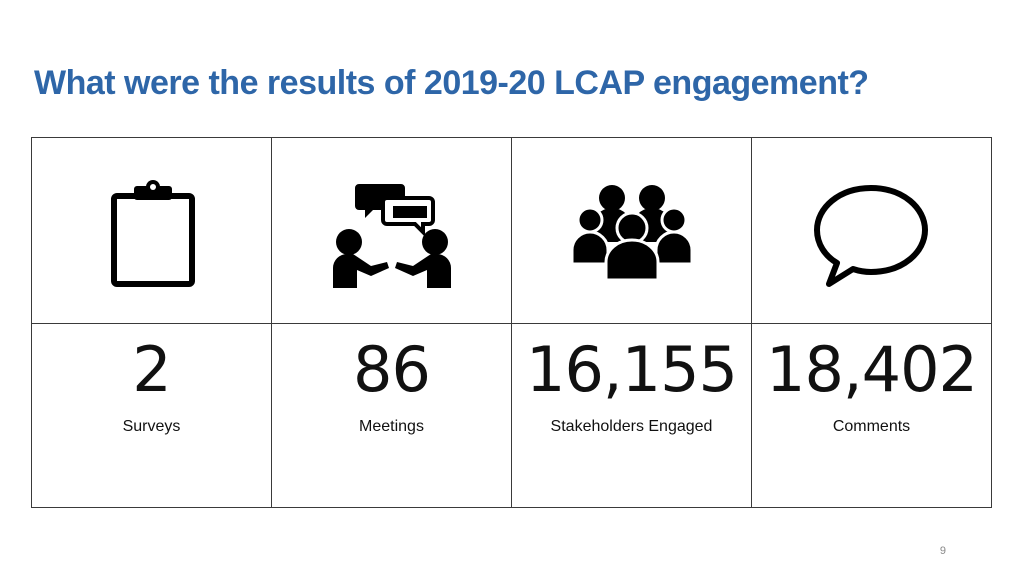 The width and height of the screenshot is (1024, 576). Describe the element at coordinates (151, 369) in the screenshot. I see `stat-value: 2` at that location.